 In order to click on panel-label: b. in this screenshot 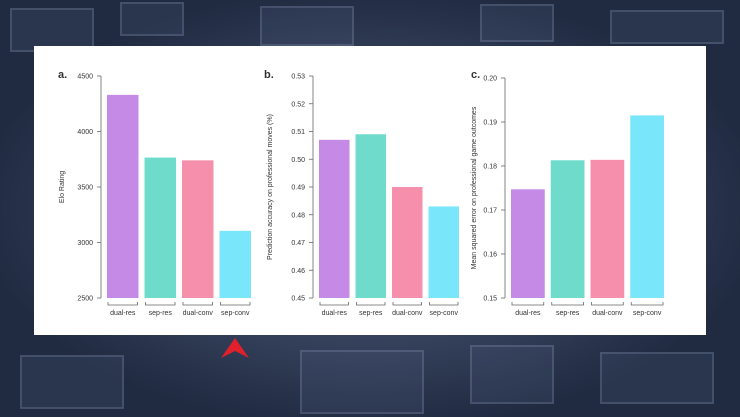, I will do `click(269, 75)`.